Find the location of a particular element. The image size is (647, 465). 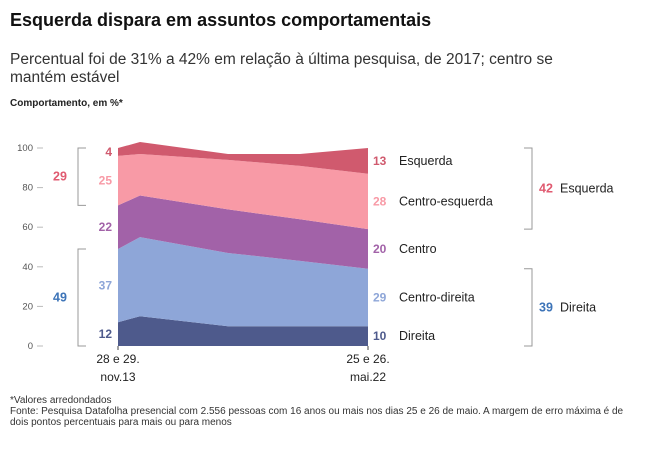

x-tick-label: 28 e 29. is located at coordinates (117, 359).